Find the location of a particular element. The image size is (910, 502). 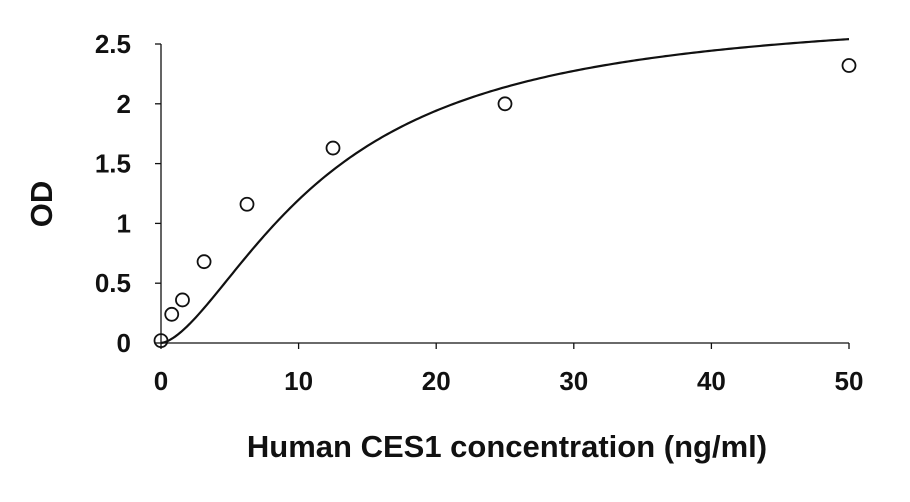

y-tick-label: 0.5 is located at coordinates (113, 283).